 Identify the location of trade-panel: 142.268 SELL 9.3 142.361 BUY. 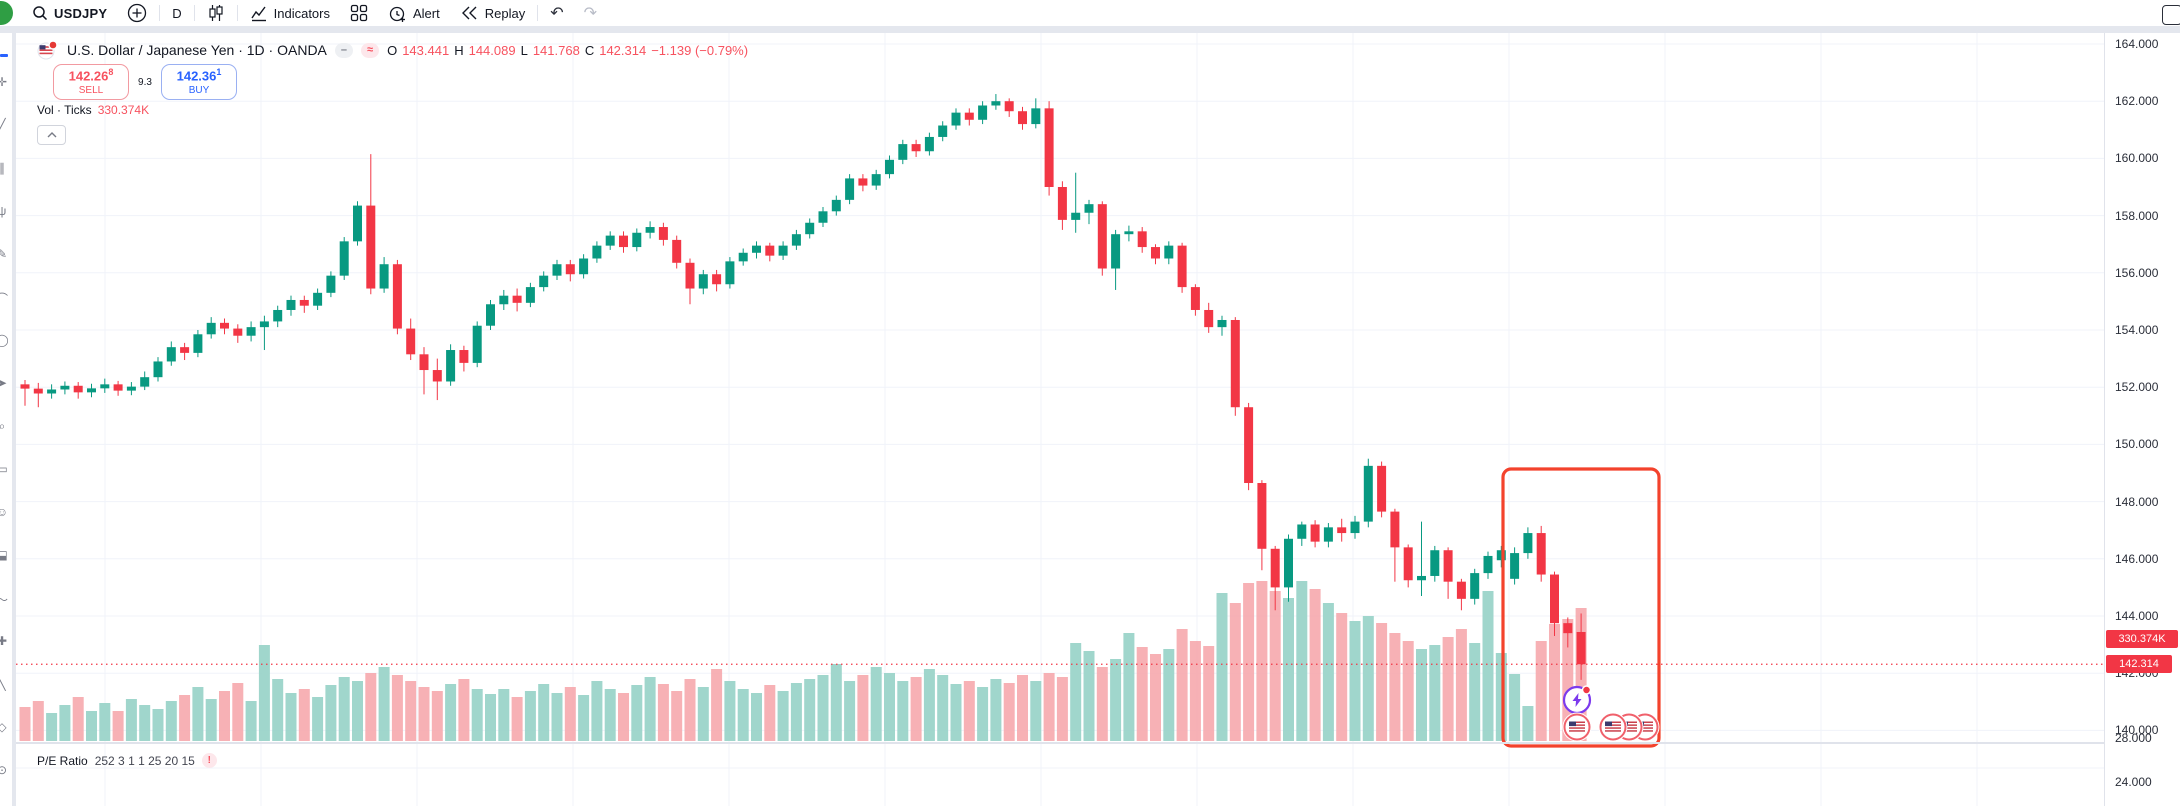
(145, 82).